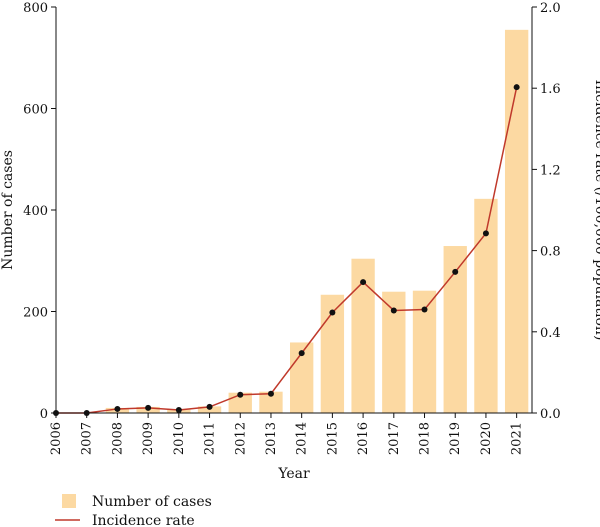  Describe the element at coordinates (424, 309) in the screenshot. I see `rate-point-2018` at that location.